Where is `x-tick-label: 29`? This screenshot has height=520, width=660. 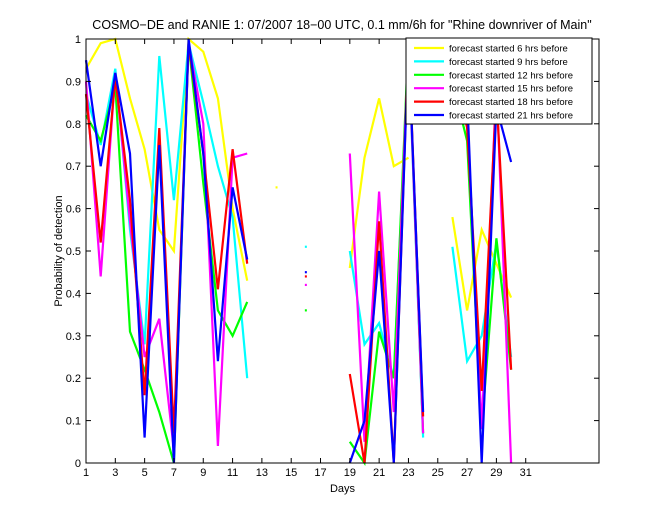
x-tick-label: 29 is located at coordinates (496, 473).